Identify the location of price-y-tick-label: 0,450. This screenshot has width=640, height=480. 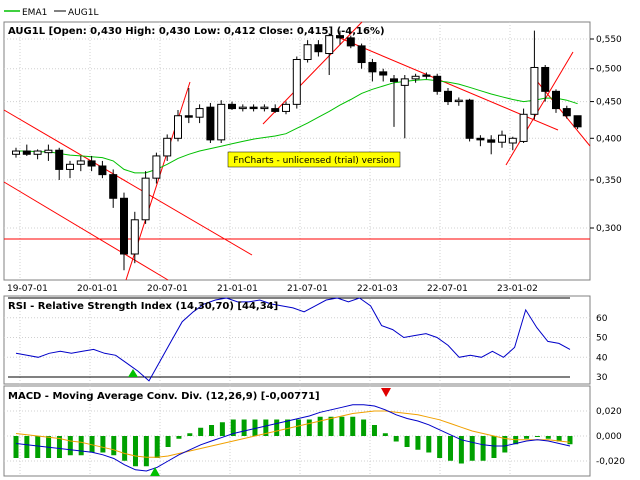
(609, 103).